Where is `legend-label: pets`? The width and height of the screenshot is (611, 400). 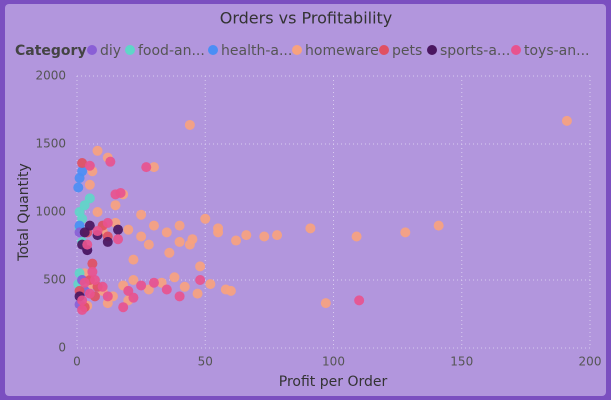
legend-label: pets is located at coordinates (407, 51).